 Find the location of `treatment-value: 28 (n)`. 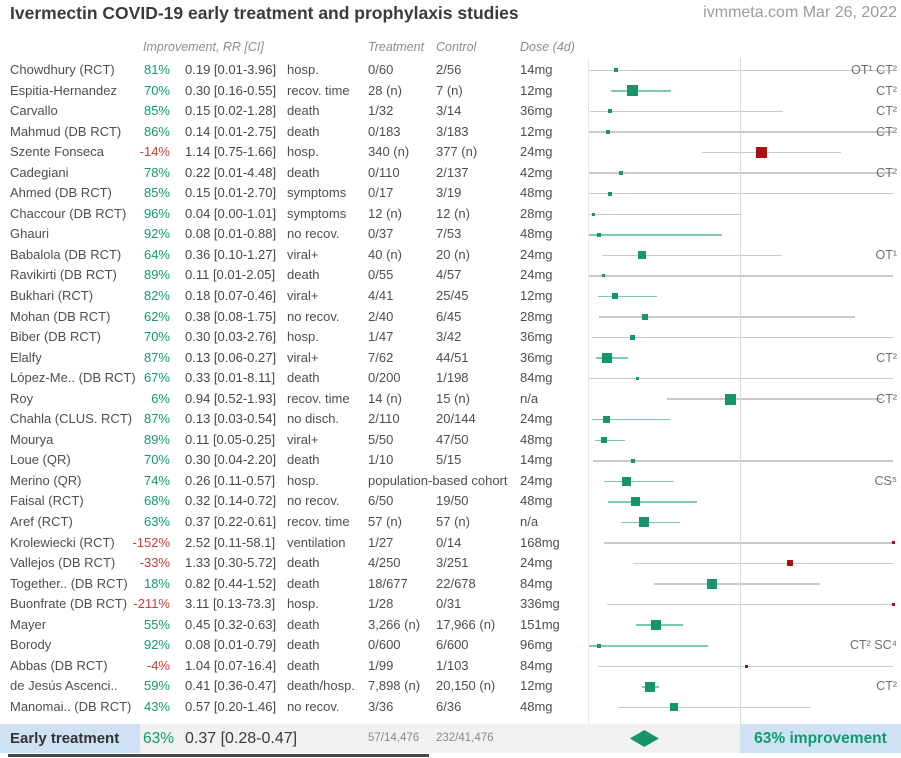

treatment-value: 28 (n) is located at coordinates (385, 90).